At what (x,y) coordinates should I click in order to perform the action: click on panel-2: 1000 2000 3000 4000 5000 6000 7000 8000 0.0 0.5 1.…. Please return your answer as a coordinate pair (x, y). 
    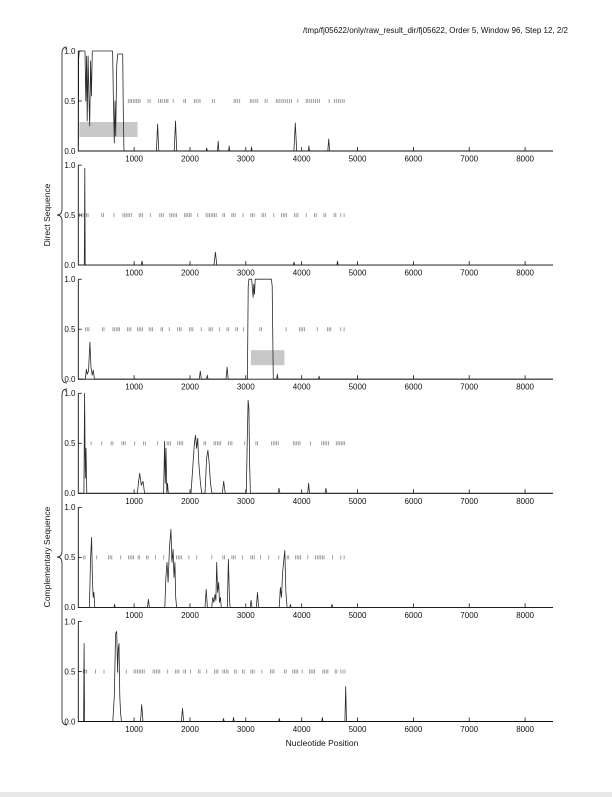
    Looking at the image, I should click on (308, 219).